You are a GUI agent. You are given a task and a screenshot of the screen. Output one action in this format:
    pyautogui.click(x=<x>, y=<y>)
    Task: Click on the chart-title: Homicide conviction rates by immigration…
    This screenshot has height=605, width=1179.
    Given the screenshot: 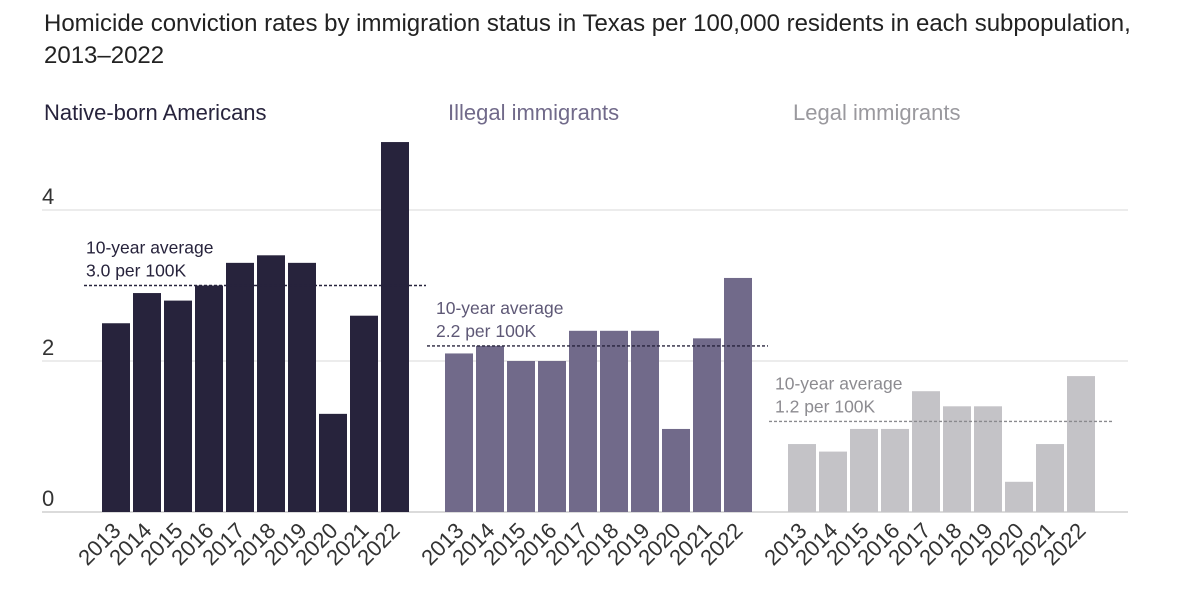 What is the action you would take?
    pyautogui.click(x=587, y=39)
    